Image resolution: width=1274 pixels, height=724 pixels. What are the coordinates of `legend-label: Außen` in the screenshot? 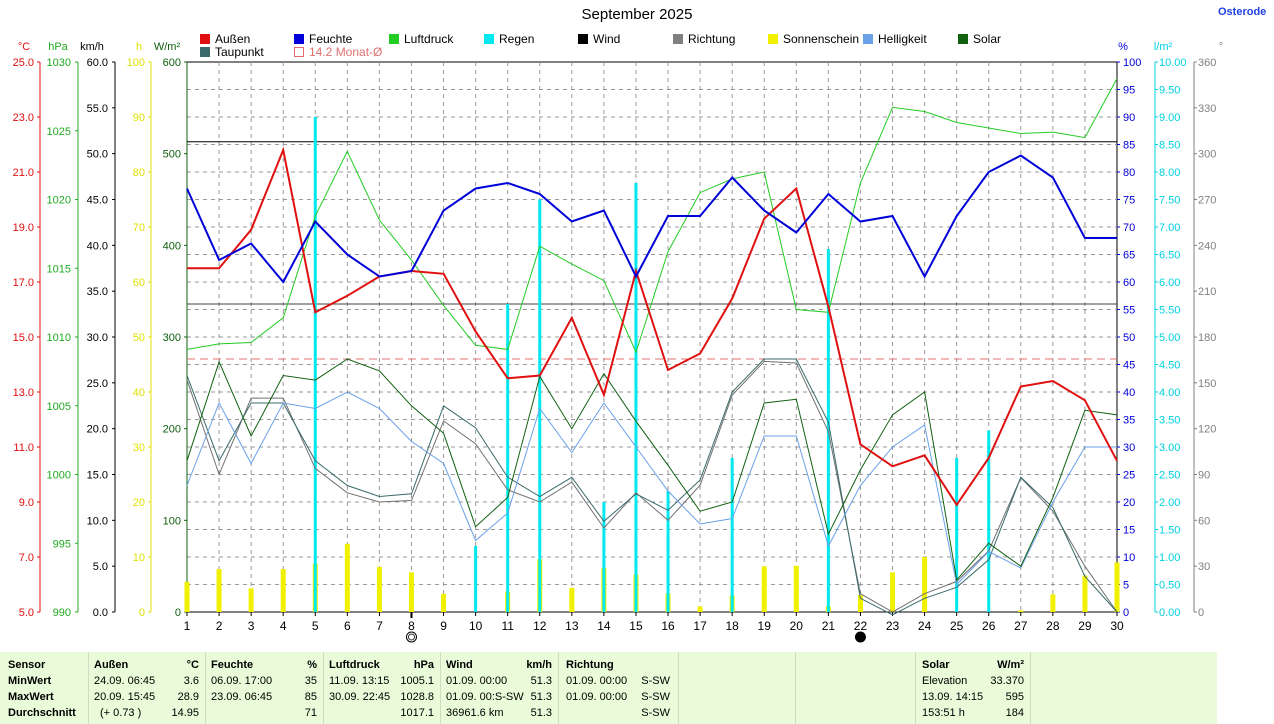 It's located at (233, 39).